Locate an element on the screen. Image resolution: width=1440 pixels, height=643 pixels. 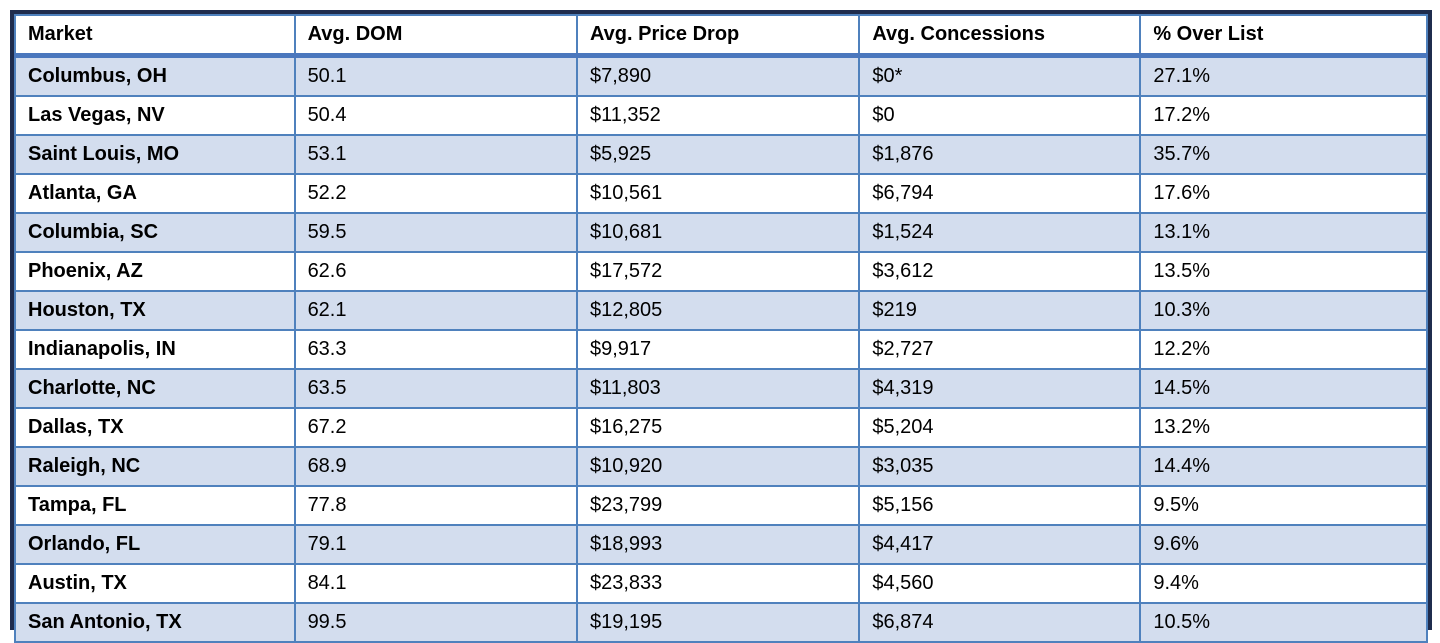
value-cell: 62.6 is located at coordinates (435, 271).